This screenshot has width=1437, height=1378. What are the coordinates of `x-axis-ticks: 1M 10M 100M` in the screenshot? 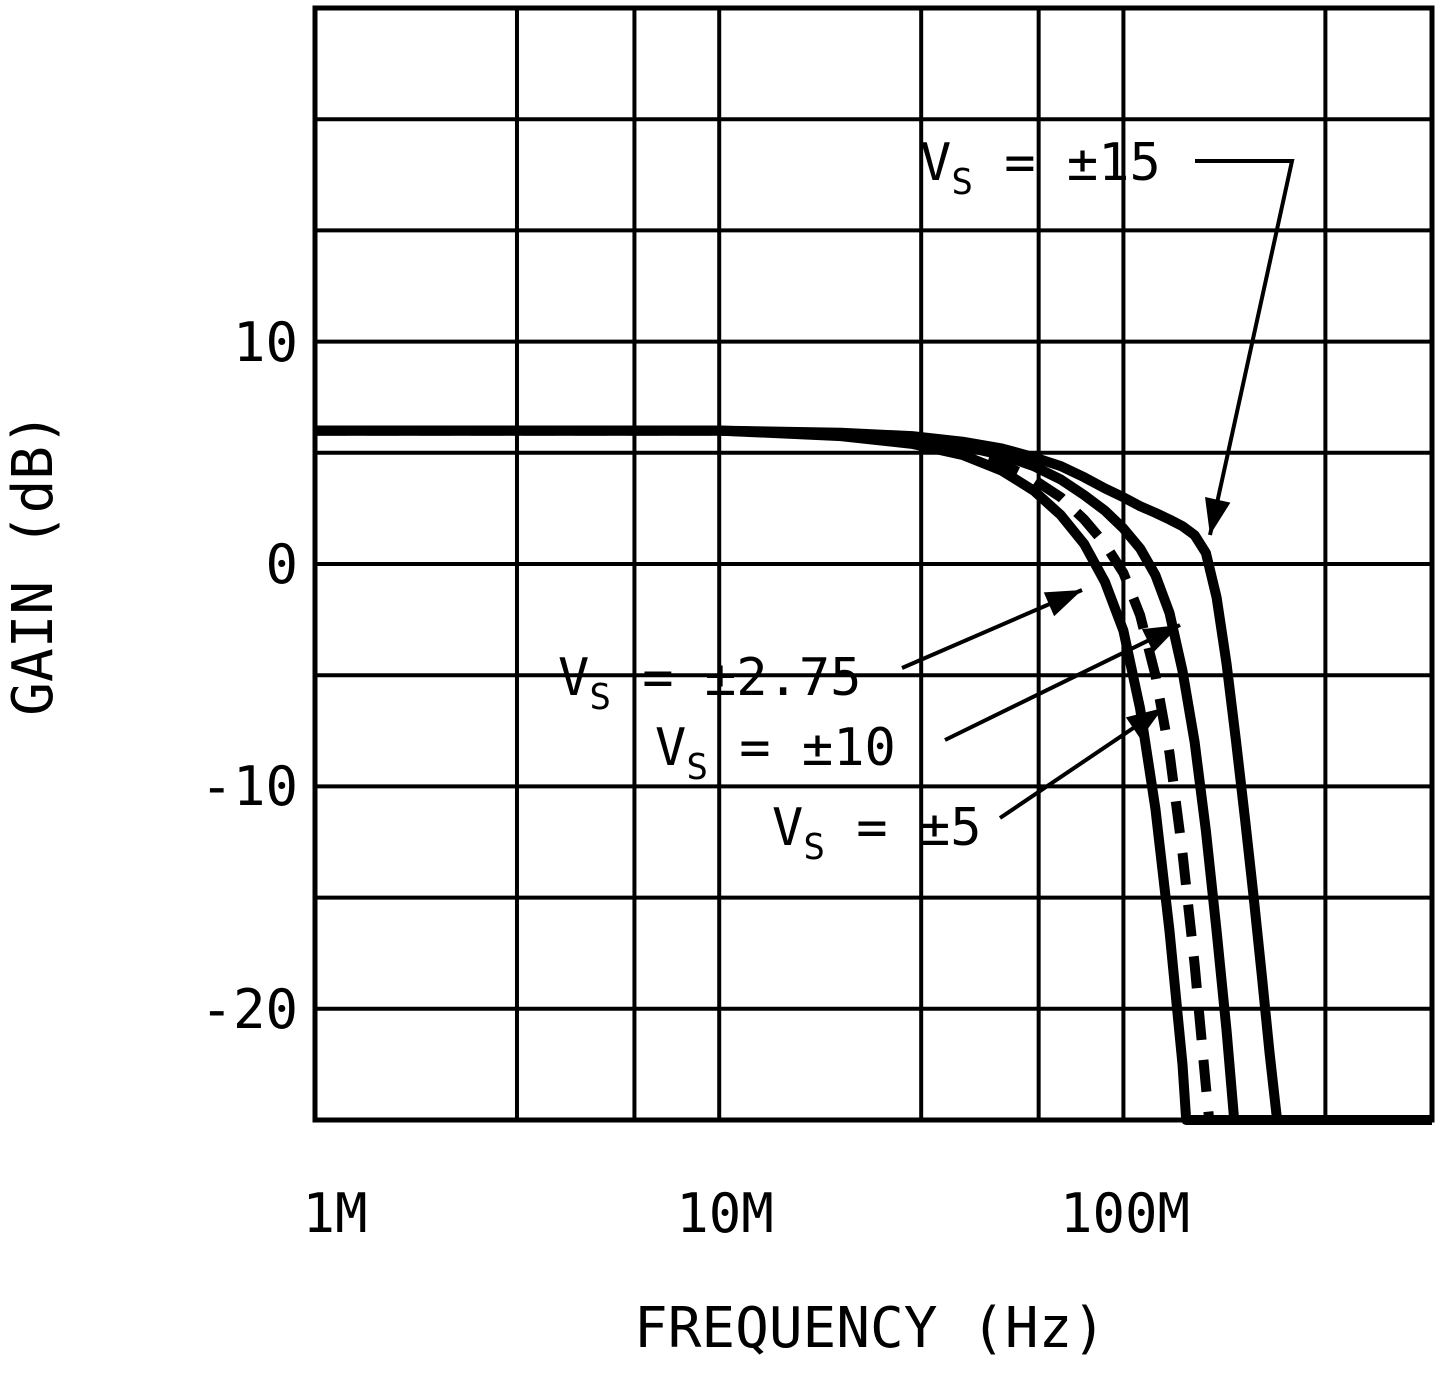 It's located at (746, 1213).